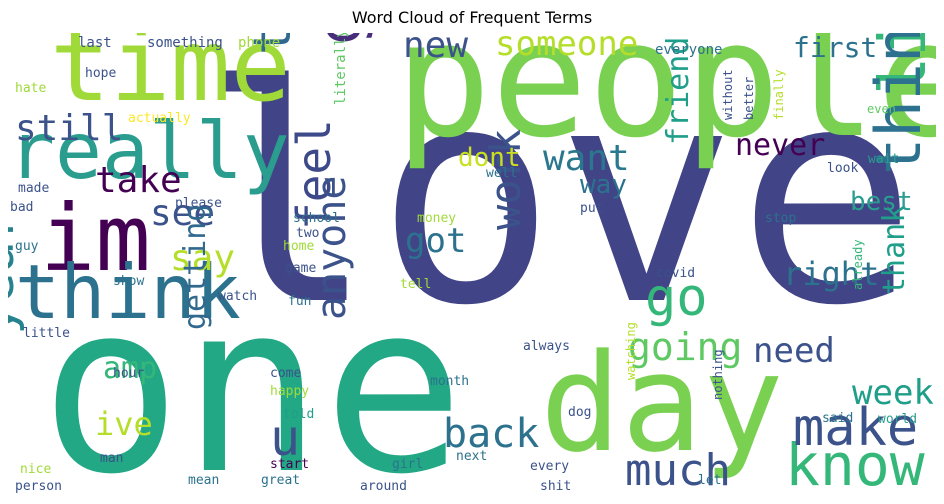 The height and width of the screenshot is (504, 944). I want to click on word-school: school, so click(316, 218).